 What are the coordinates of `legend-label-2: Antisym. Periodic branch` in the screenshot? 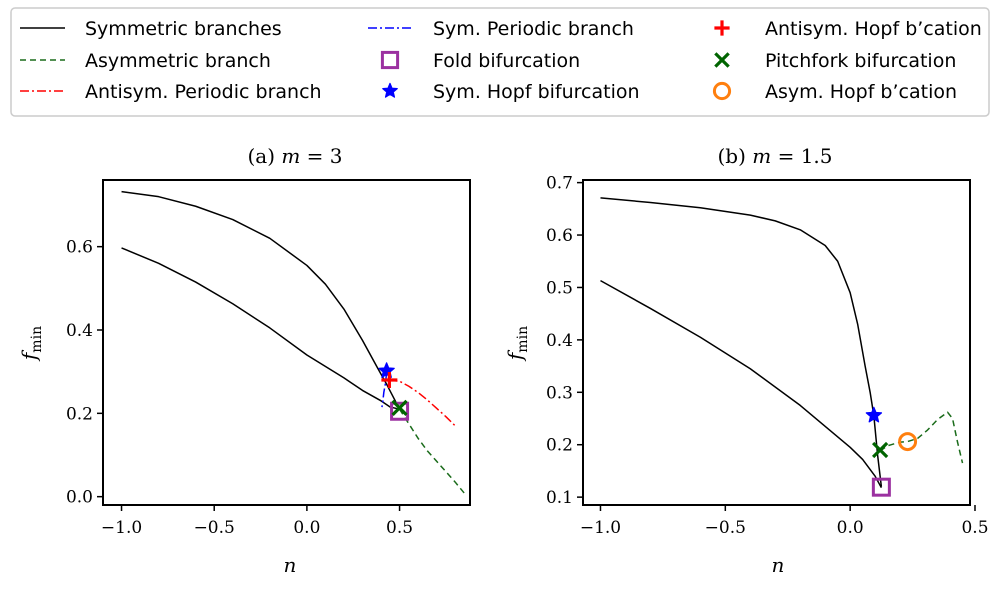 It's located at (203, 92).